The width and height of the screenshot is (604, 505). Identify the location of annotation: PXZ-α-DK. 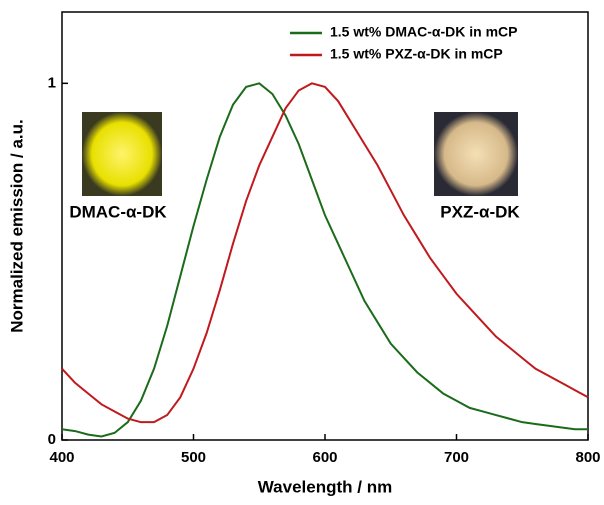
(480, 211).